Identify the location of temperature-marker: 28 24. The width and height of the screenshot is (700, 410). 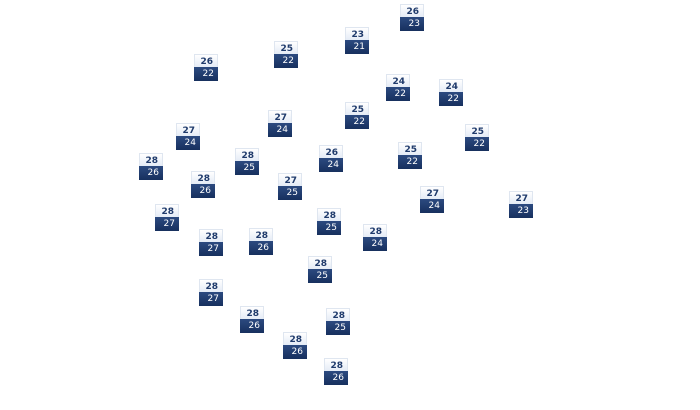
(375, 237).